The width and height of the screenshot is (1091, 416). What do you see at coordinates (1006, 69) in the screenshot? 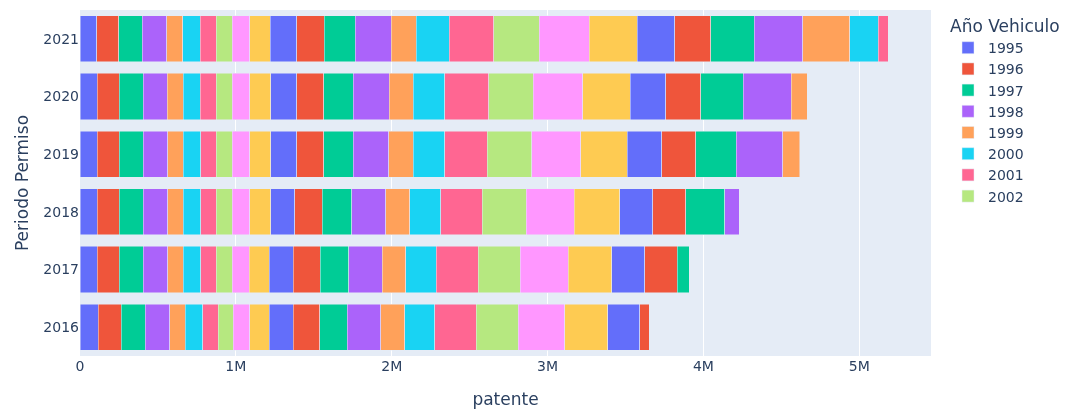
I see `legend-label: 1996` at bounding box center [1006, 69].